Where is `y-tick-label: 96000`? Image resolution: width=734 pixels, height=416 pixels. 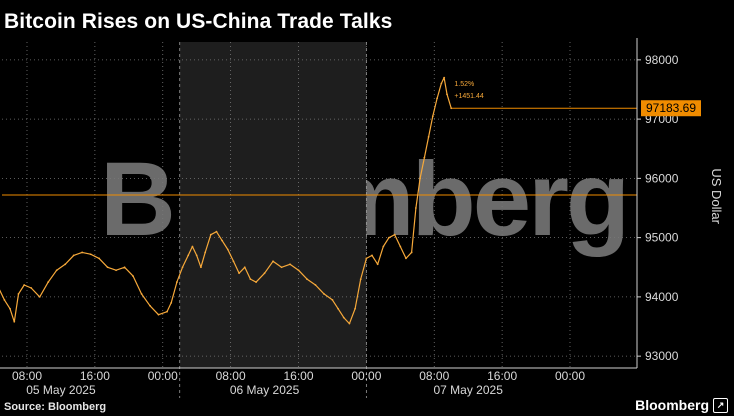 y-tick-label: 96000 is located at coordinates (662, 178).